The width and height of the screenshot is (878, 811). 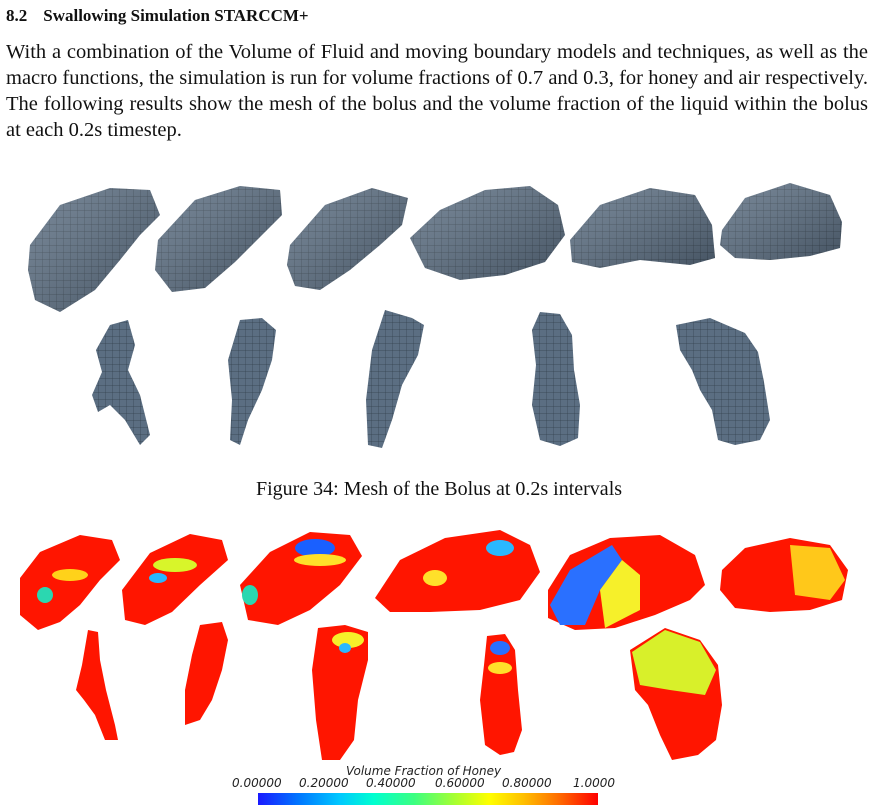 What do you see at coordinates (17, 15) in the screenshot?
I see `section-number: 8.2` at bounding box center [17, 15].